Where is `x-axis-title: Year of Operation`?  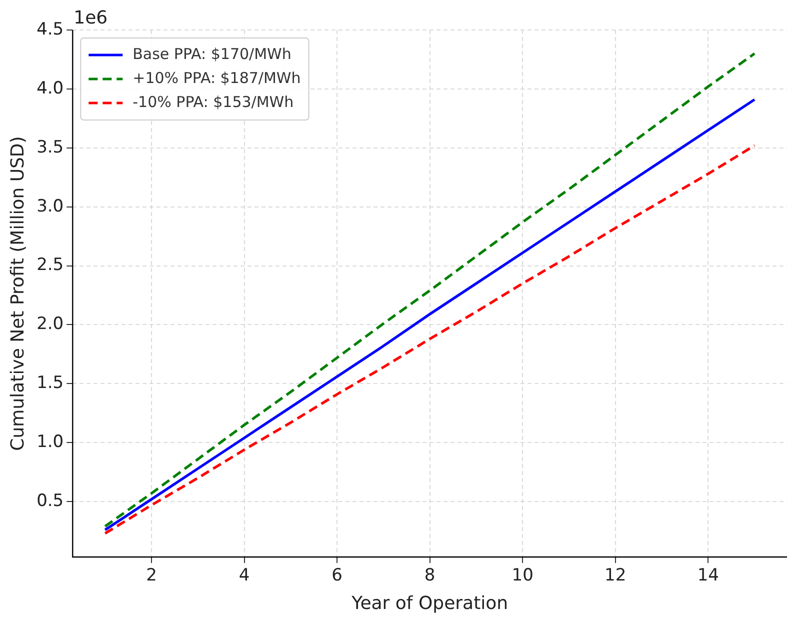
x-axis-title: Year of Operation is located at coordinates (429, 603).